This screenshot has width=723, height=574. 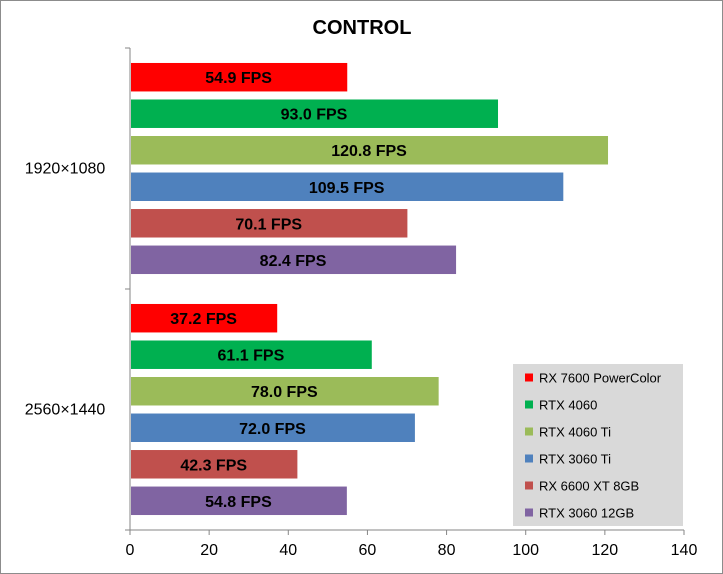 I want to click on category-label: 1920×1080, so click(x=65, y=169).